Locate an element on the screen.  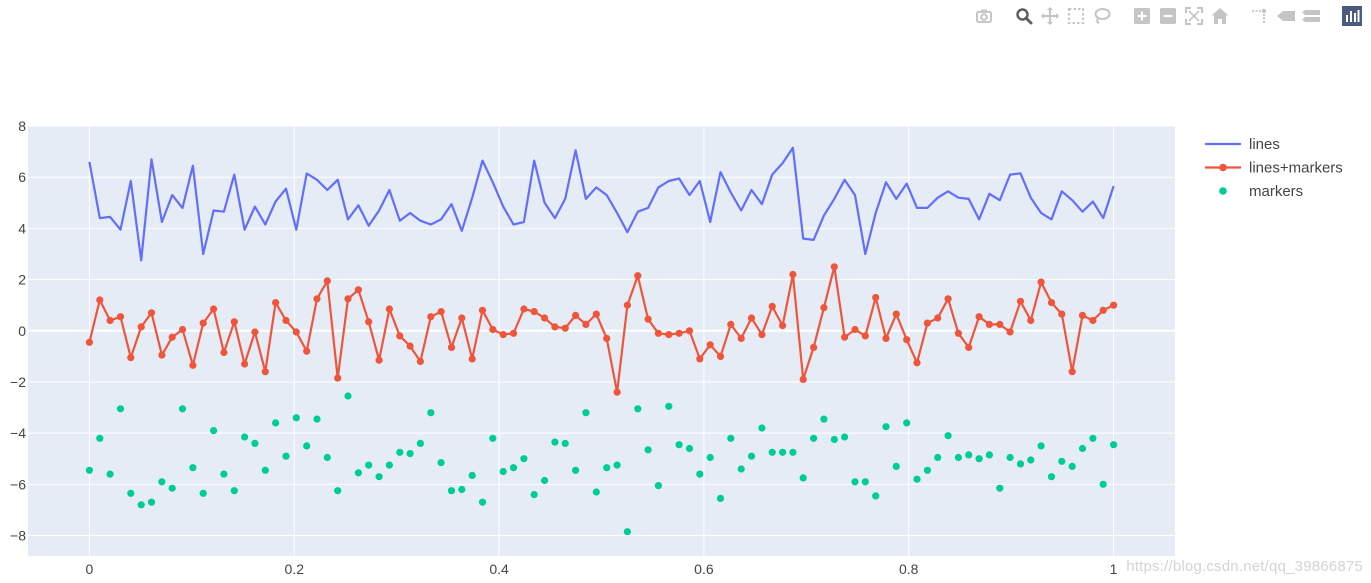
legend-item: lines is located at coordinates (1242, 144).